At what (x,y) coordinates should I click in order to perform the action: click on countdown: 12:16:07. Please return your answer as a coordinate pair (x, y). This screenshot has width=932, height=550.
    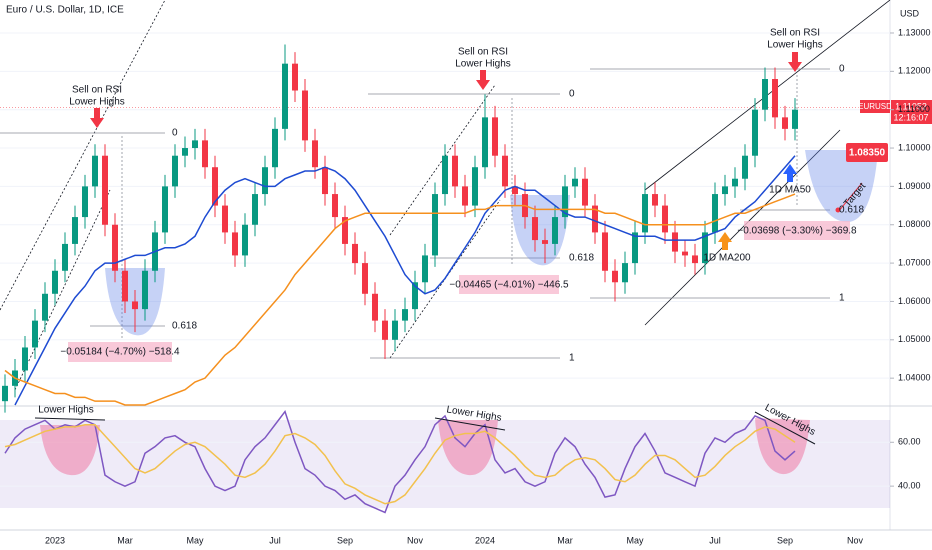
    Looking at the image, I should click on (910, 117).